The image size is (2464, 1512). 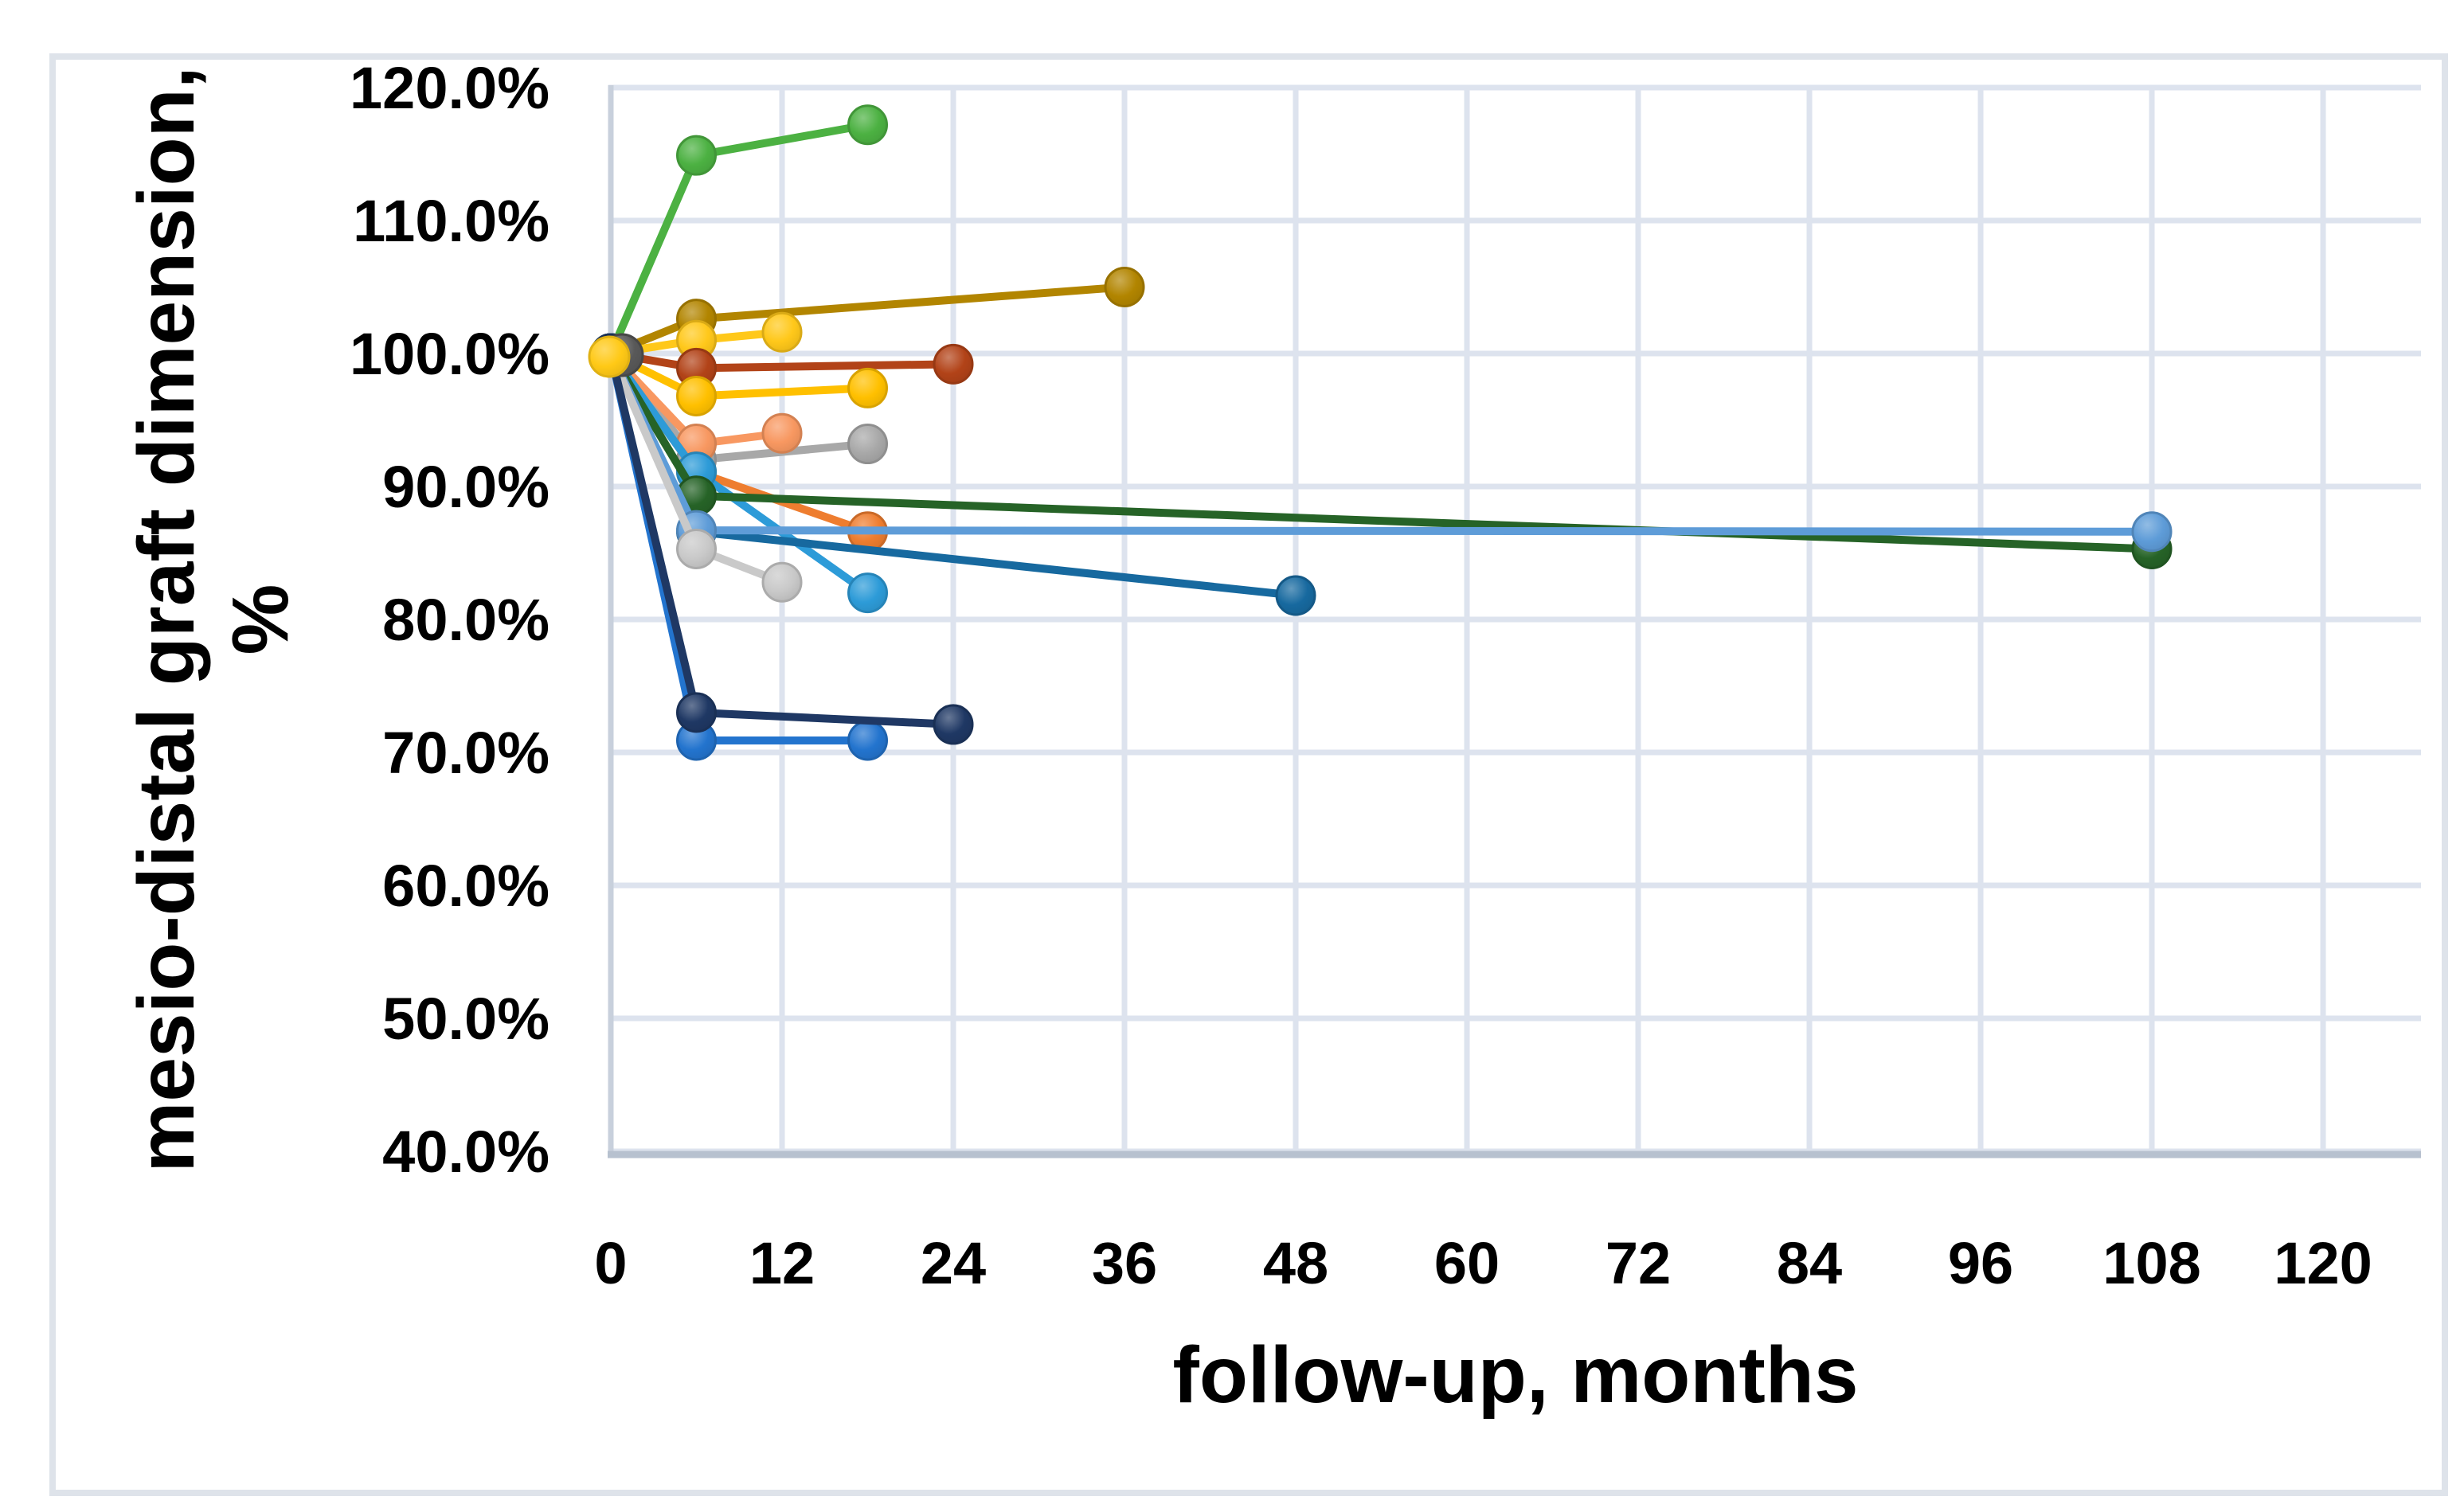 I want to click on x-tick-label-12: 12, so click(x=782, y=1263).